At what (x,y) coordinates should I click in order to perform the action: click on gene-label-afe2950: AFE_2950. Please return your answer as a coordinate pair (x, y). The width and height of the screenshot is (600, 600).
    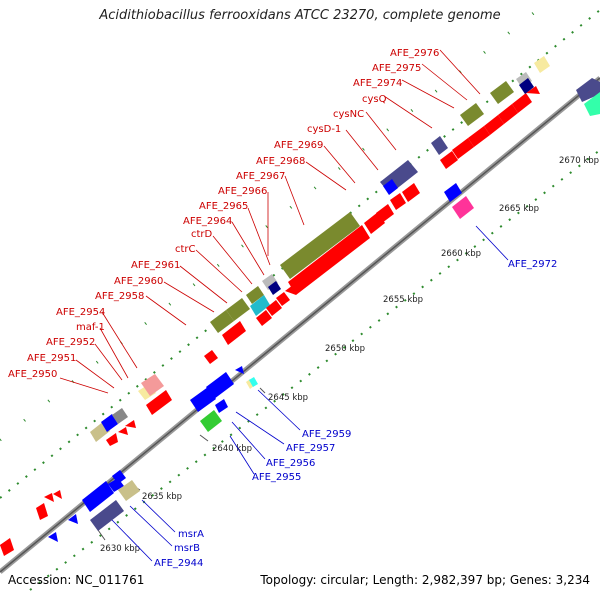
    Looking at the image, I should click on (32, 374).